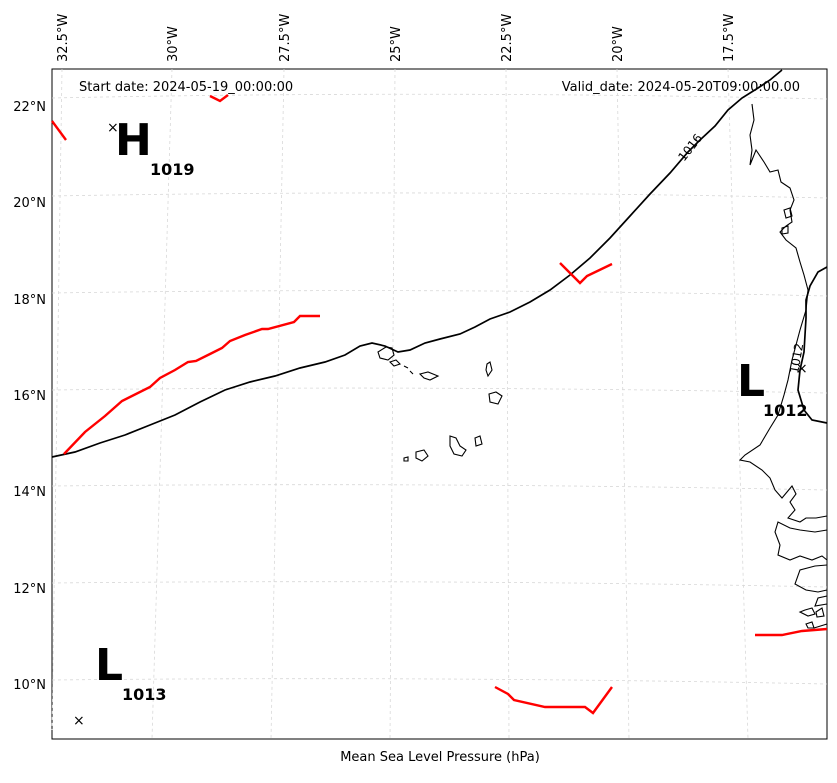  I want to click on pressure-center-low-southwest: × L 1013, so click(120, 684).